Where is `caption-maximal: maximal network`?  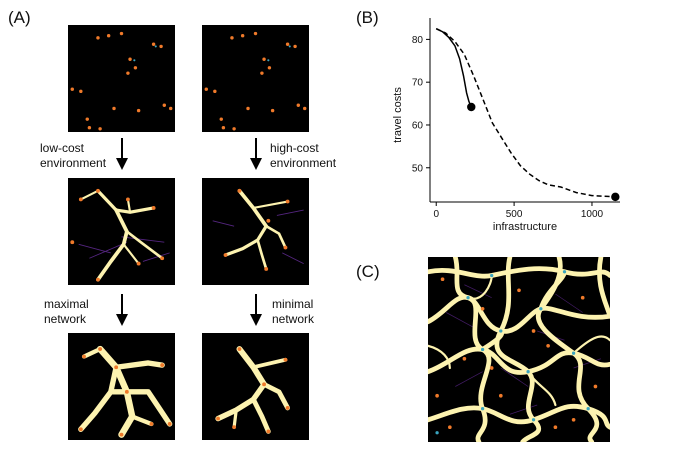 caption-maximal: maximal network is located at coordinates (66, 311).